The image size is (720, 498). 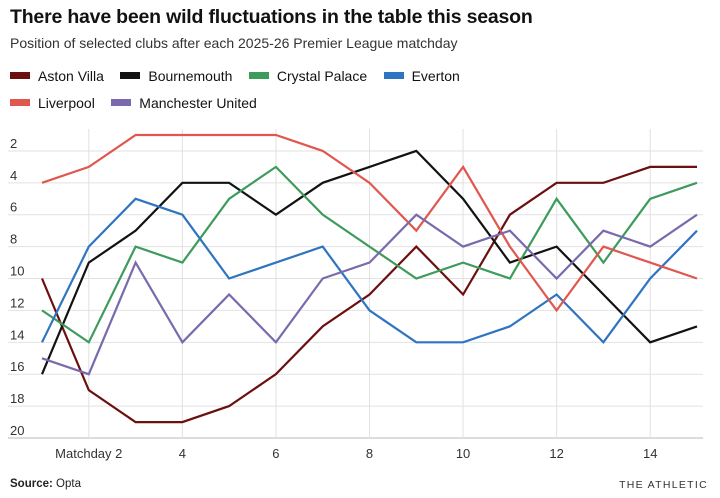 What do you see at coordinates (663, 485) in the screenshot?
I see `brand-logo-text: THE ATHLETIC` at bounding box center [663, 485].